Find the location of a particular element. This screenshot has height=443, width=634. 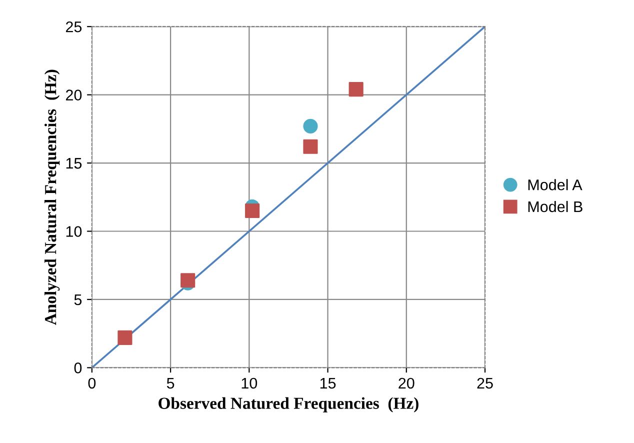

y-tick-label: 25 is located at coordinates (74, 26).